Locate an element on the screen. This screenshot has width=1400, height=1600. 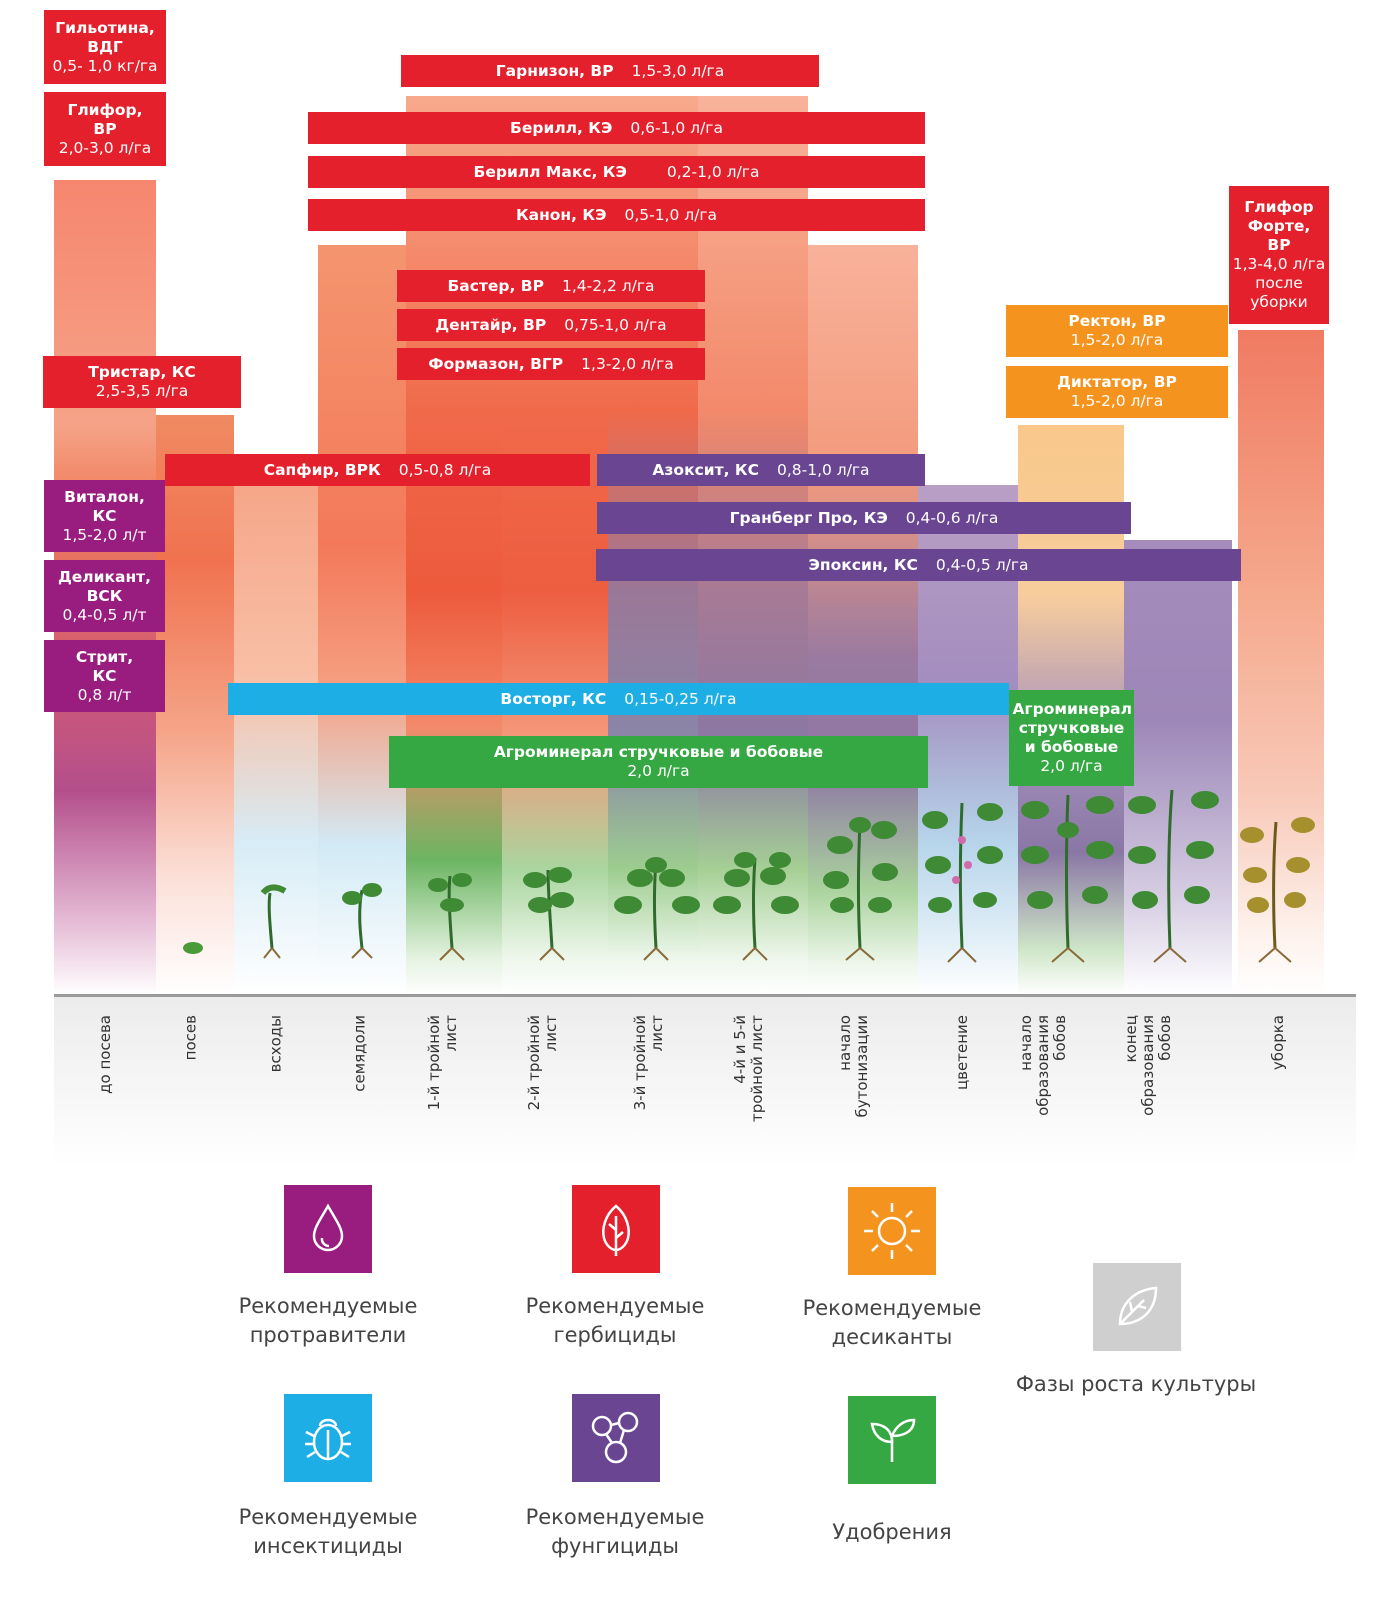
product-azoksit: Азоксит, КС 0,8-1,0 л/га is located at coordinates (761, 470).